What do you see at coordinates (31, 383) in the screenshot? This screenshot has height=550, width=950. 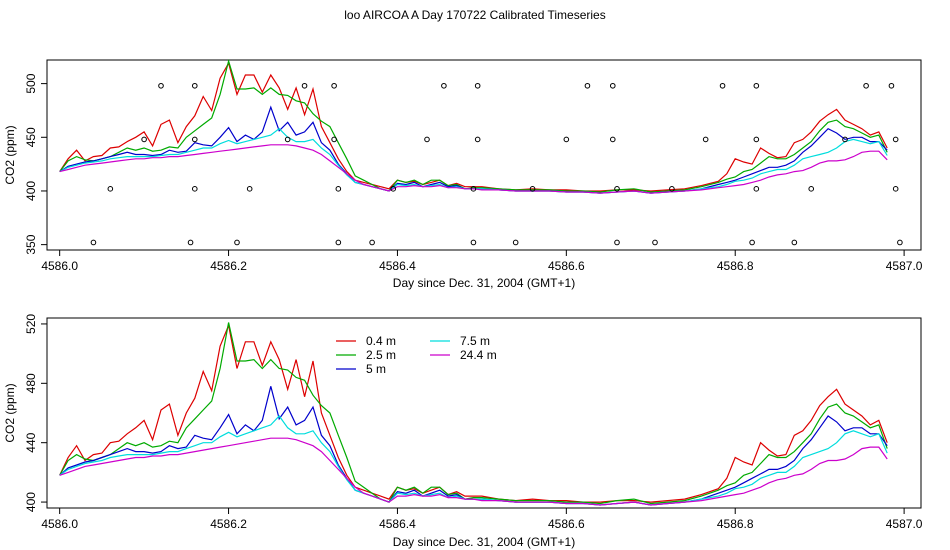 I see `y-tick-label: 480` at bounding box center [31, 383].